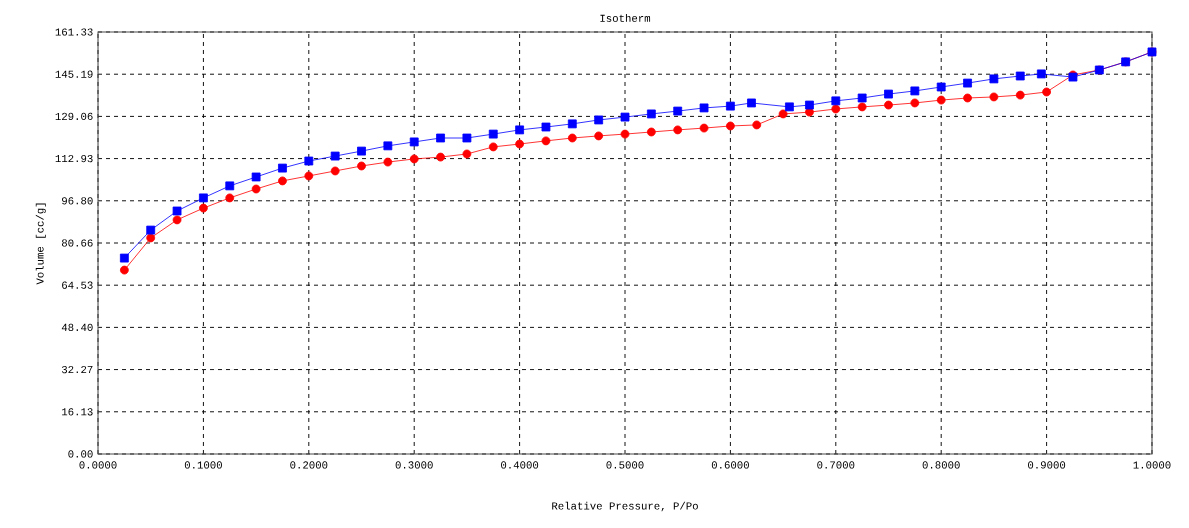 This screenshot has height=528, width=1189. Describe the element at coordinates (77, 285) in the screenshot. I see `y-tick-label: 64.53` at that location.